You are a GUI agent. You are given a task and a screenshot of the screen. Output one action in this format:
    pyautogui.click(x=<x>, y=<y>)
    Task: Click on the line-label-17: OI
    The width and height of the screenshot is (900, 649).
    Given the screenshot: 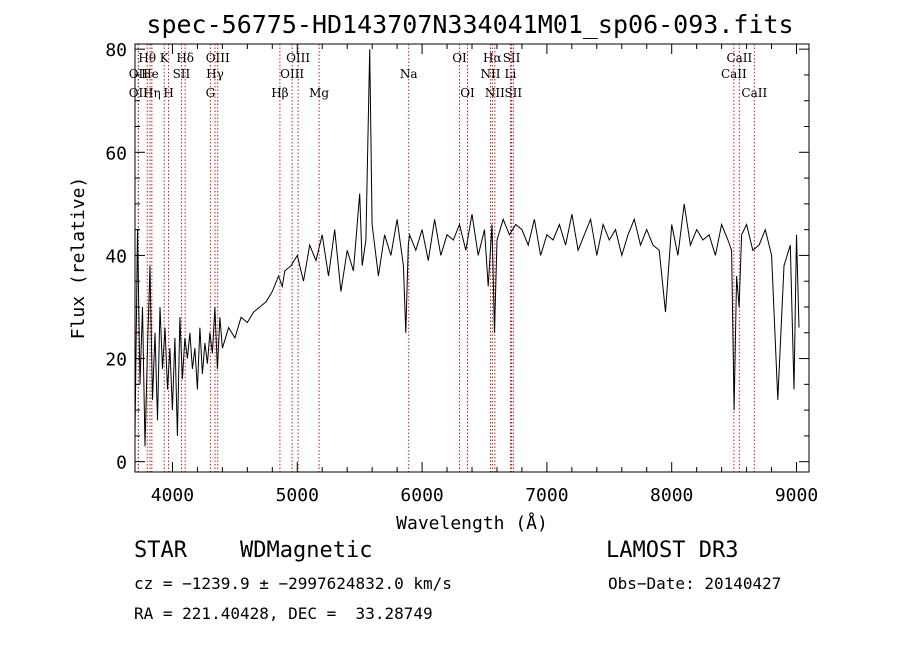 What is the action you would take?
    pyautogui.click(x=459, y=58)
    